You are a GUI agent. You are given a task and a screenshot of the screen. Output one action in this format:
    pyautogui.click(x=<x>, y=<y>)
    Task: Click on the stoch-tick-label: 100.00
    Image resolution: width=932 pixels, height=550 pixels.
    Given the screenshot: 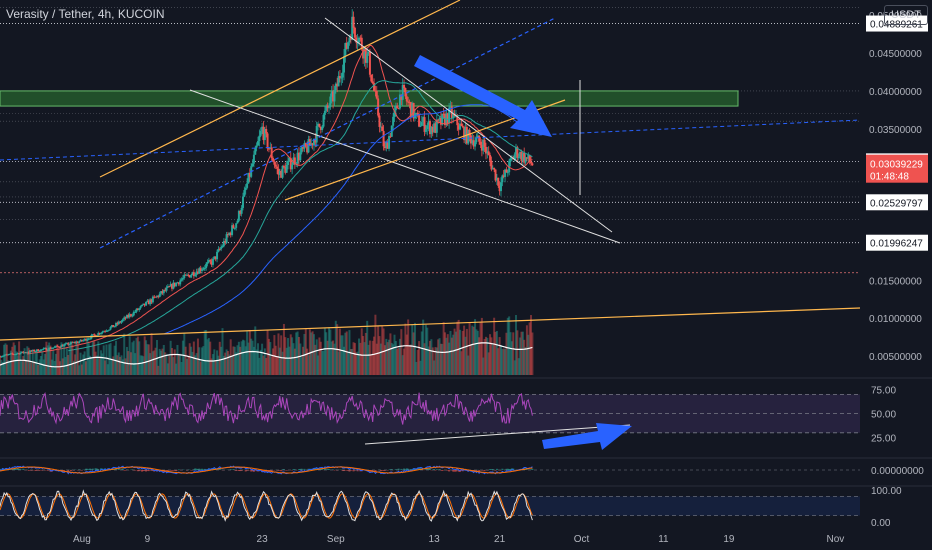 What is the action you would take?
    pyautogui.click(x=886, y=491)
    